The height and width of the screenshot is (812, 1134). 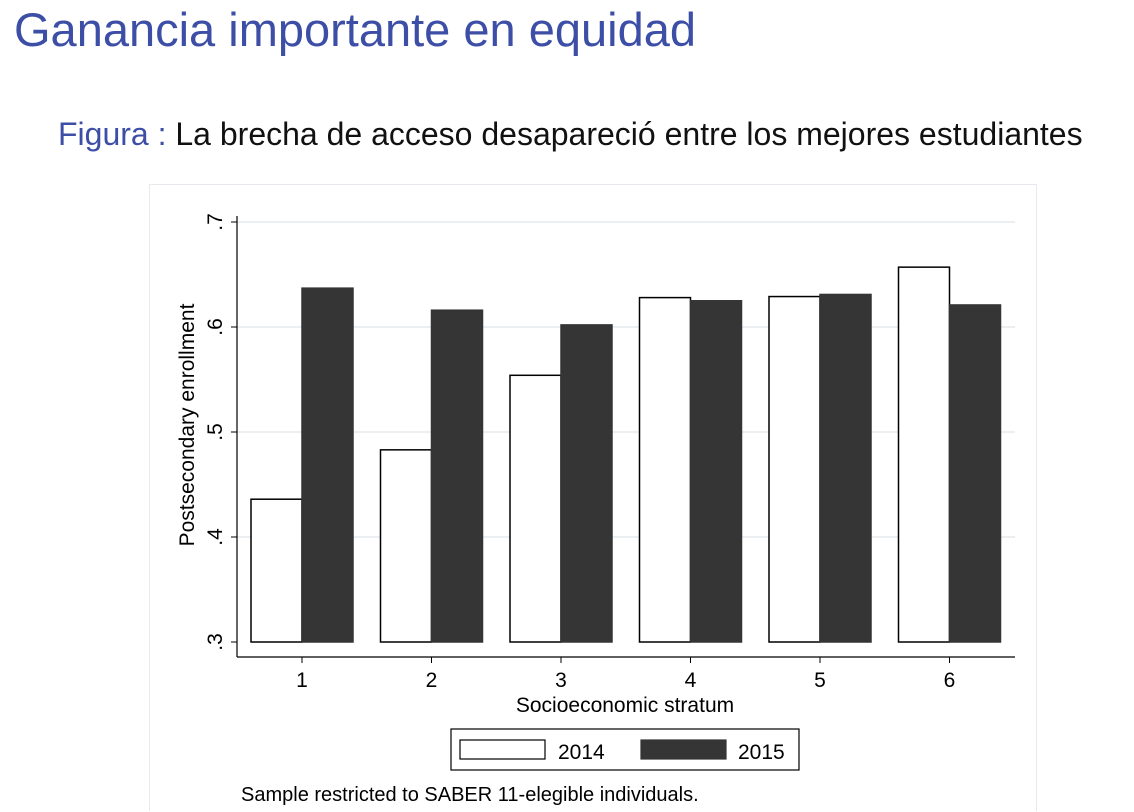 I want to click on y-axis-title: Postsecondary enrollment, so click(x=187, y=424).